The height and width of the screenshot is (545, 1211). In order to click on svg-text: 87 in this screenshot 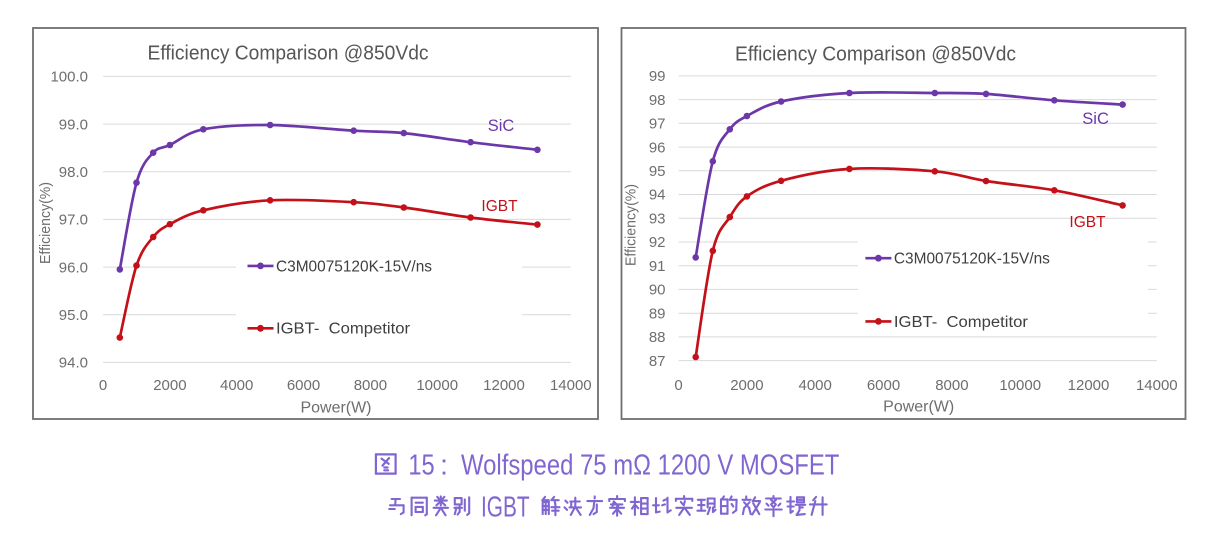, I will do `click(657, 361)`.